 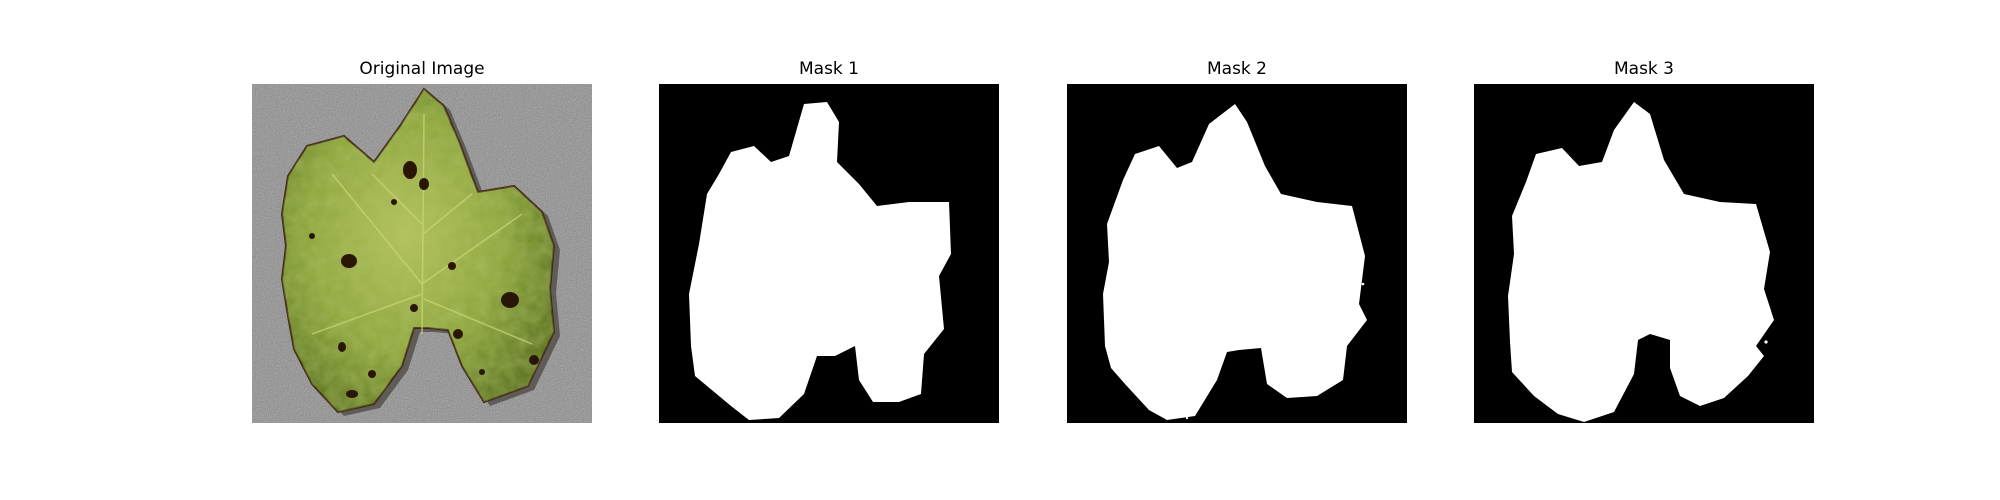 I want to click on mask-2-image, so click(x=1237, y=253).